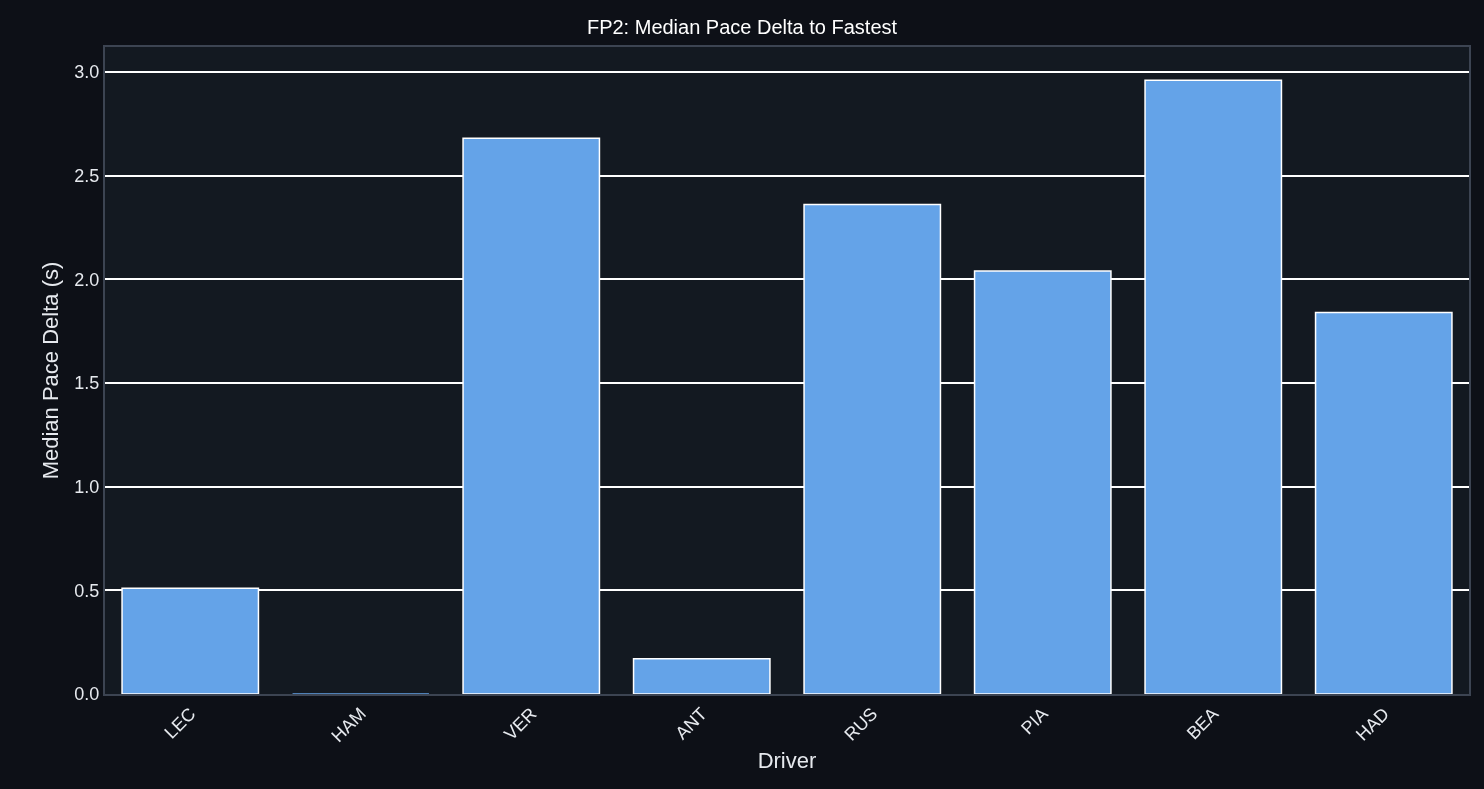  What do you see at coordinates (87, 175) in the screenshot?
I see `y-tick-label: 2.5` at bounding box center [87, 175].